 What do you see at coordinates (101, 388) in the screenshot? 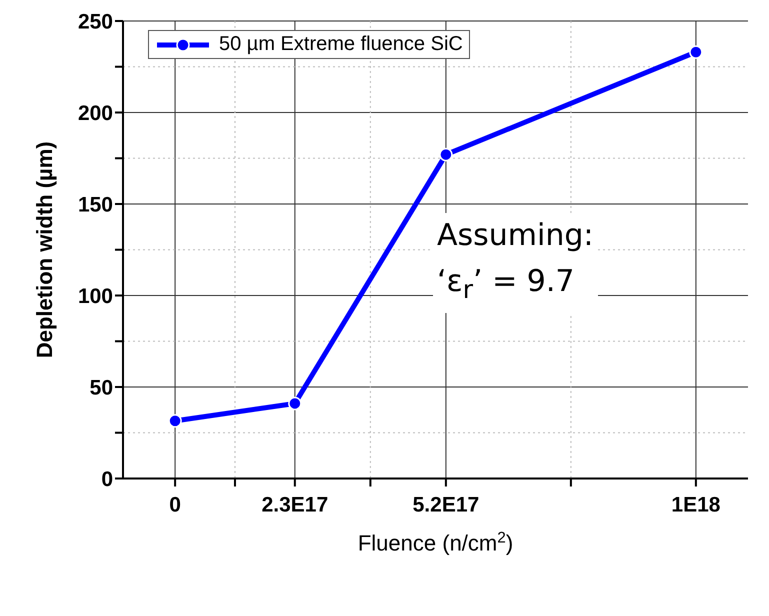
I see `y-tick-label: 50` at bounding box center [101, 388].